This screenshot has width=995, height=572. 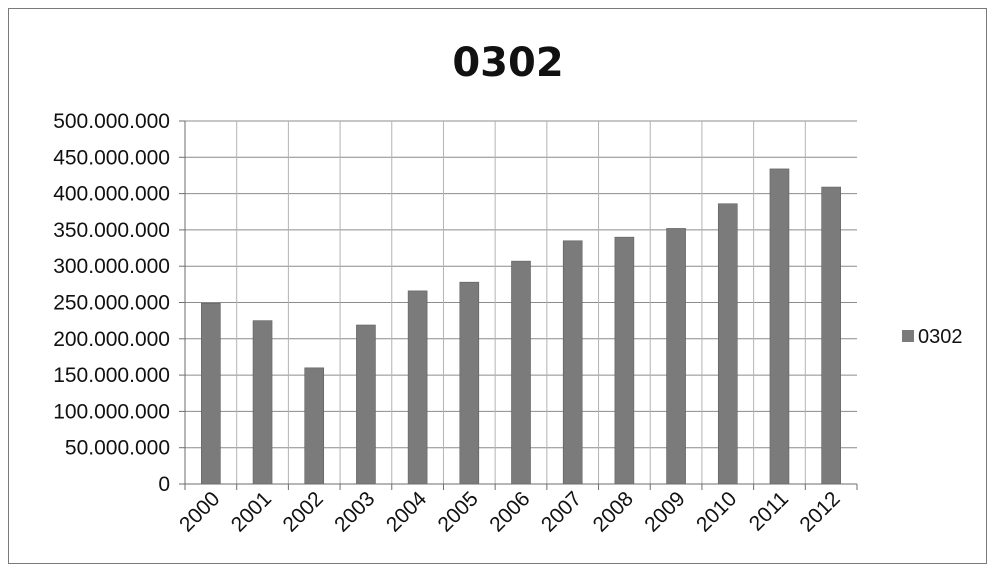 I want to click on y-tick-label: 100.000.000, so click(x=111, y=411).